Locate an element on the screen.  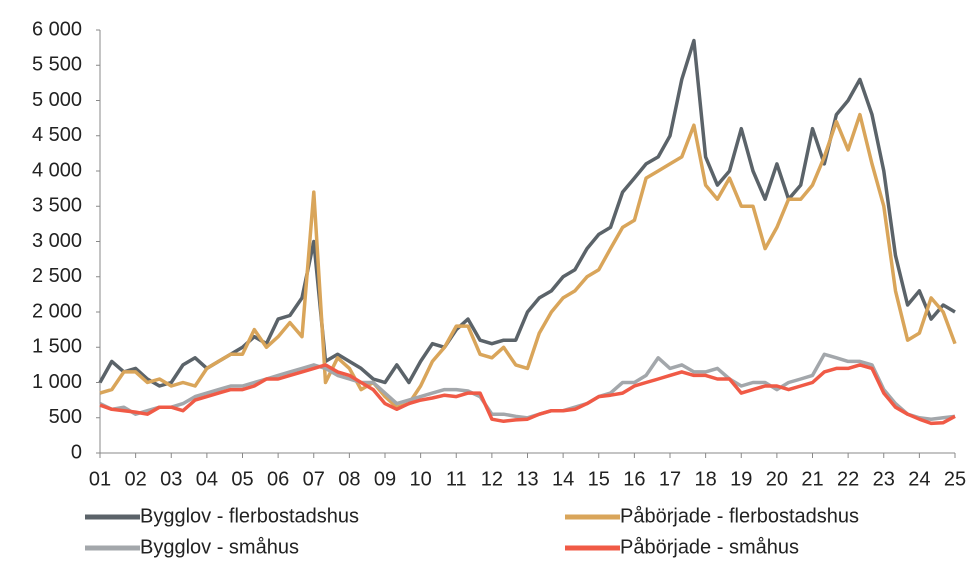
y-tick-label: 2 000 is located at coordinates (57, 311).